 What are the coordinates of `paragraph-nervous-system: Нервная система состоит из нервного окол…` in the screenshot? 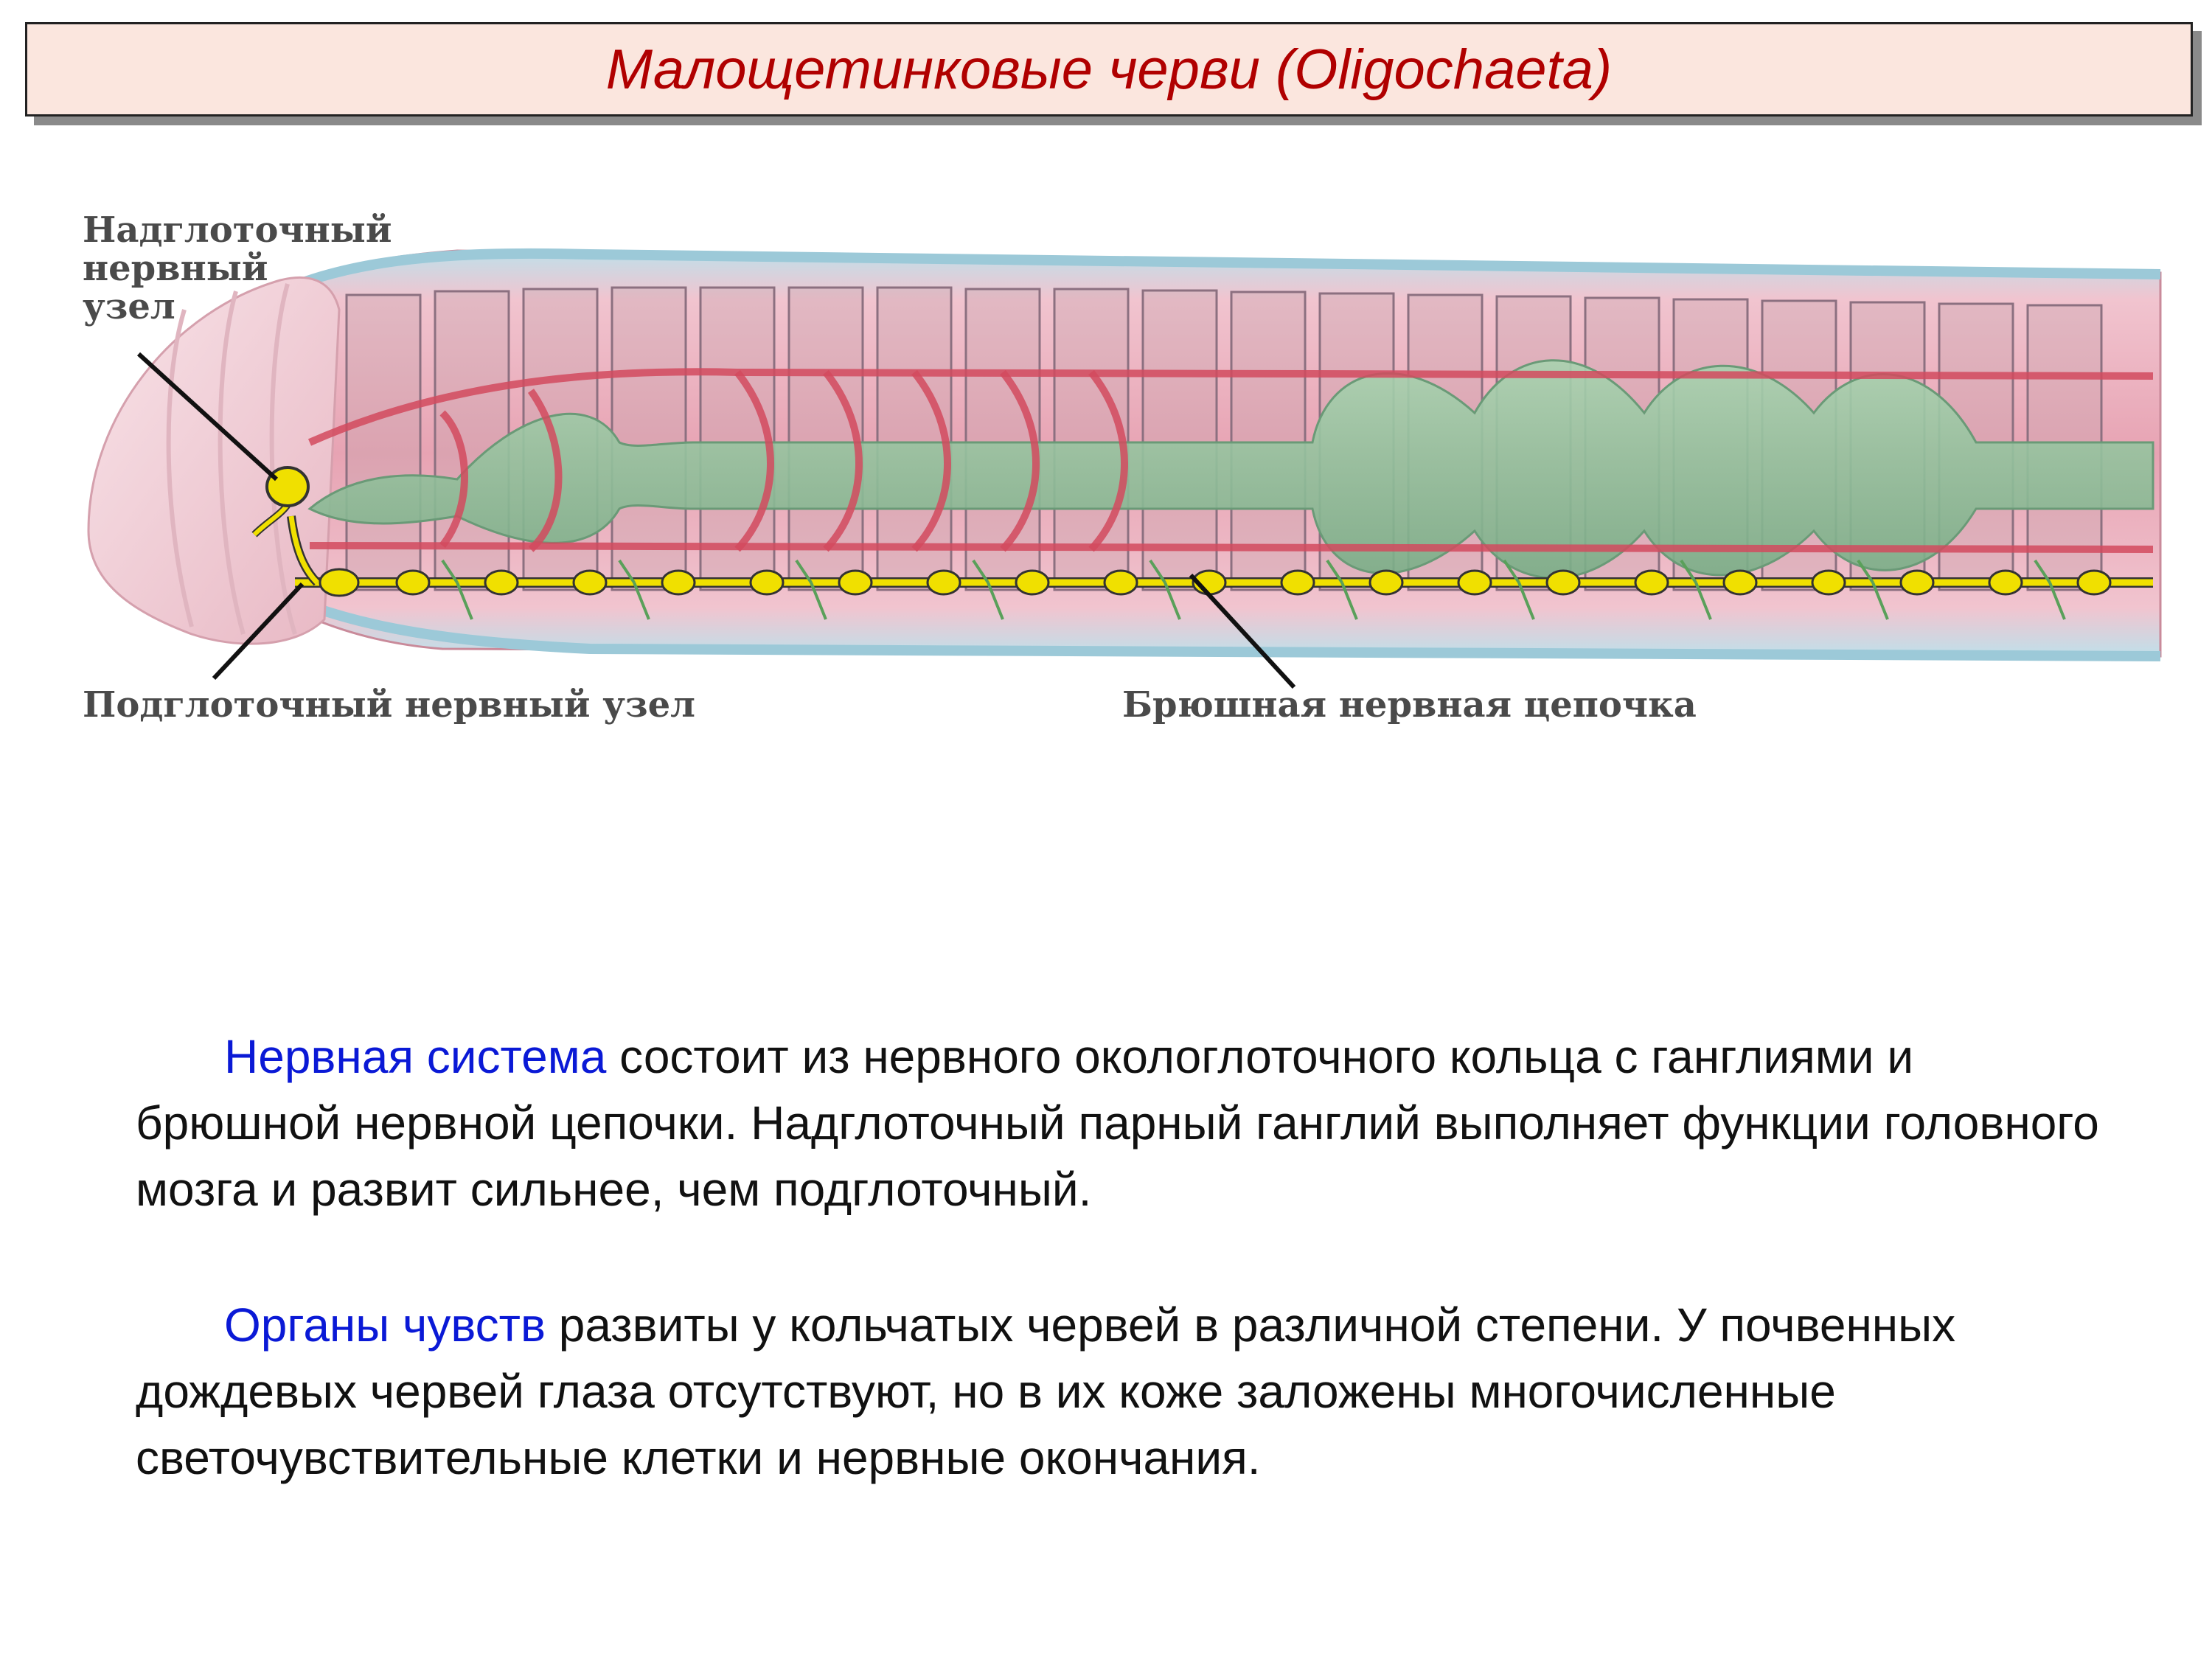 It's located at (1131, 1122).